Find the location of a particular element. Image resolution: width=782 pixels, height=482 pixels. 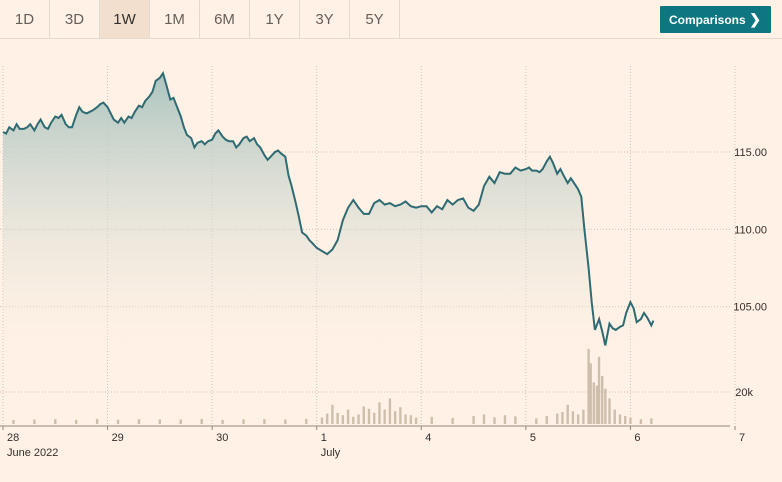

comparisons-button: Comparisons ❯ is located at coordinates (715, 19).